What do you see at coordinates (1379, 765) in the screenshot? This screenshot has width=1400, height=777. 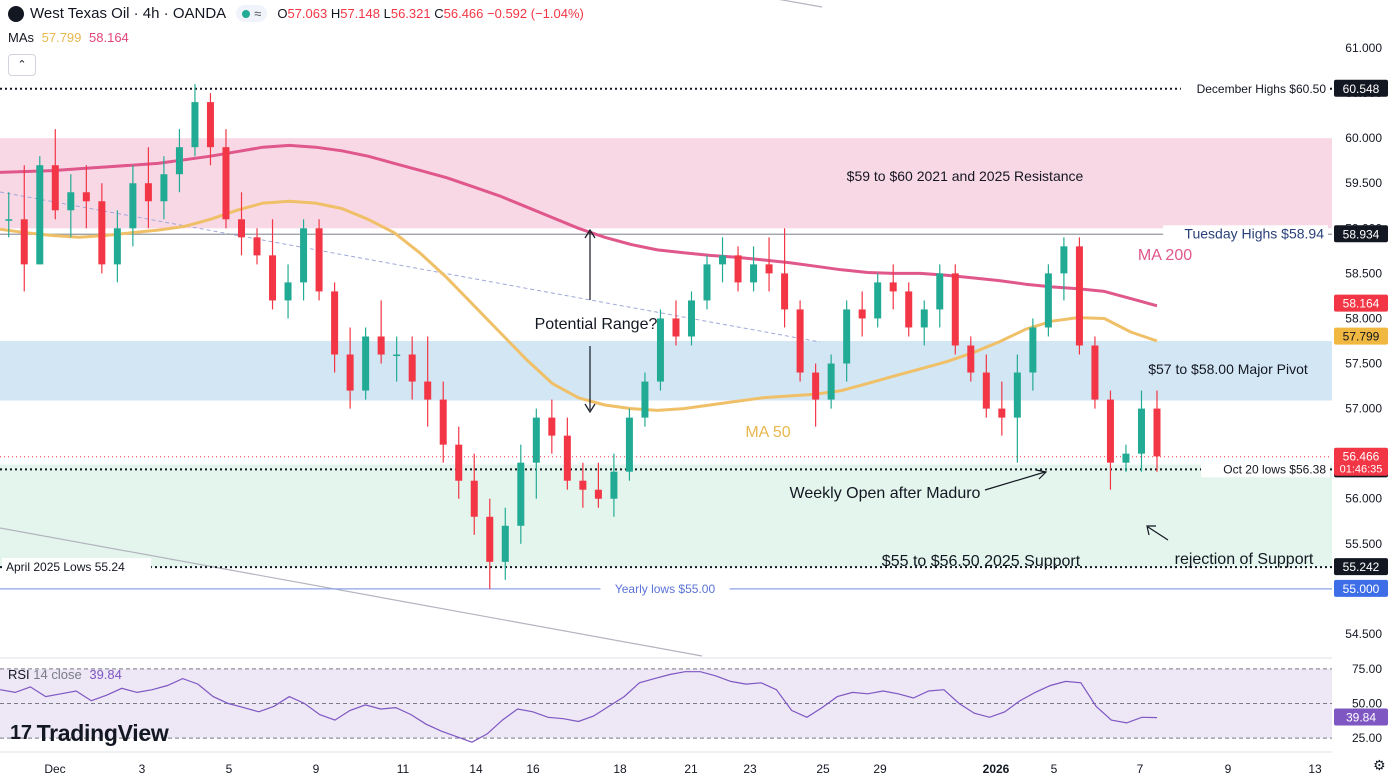 I see `settings-gear-icon: ⚙` at bounding box center [1379, 765].